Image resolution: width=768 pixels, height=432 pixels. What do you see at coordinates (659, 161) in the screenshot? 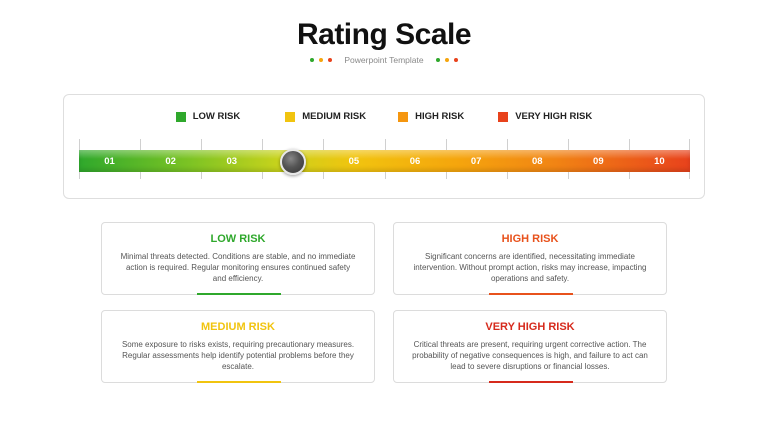
I see `scale-label-10: 10` at bounding box center [659, 161].